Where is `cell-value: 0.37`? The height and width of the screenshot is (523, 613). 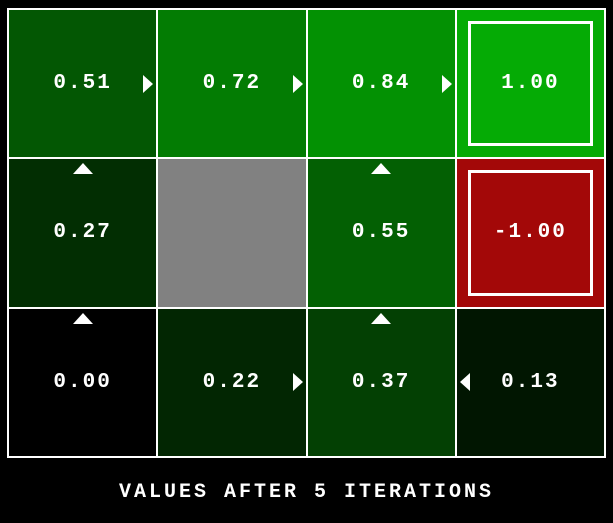
cell-value: 0.37 is located at coordinates (381, 382).